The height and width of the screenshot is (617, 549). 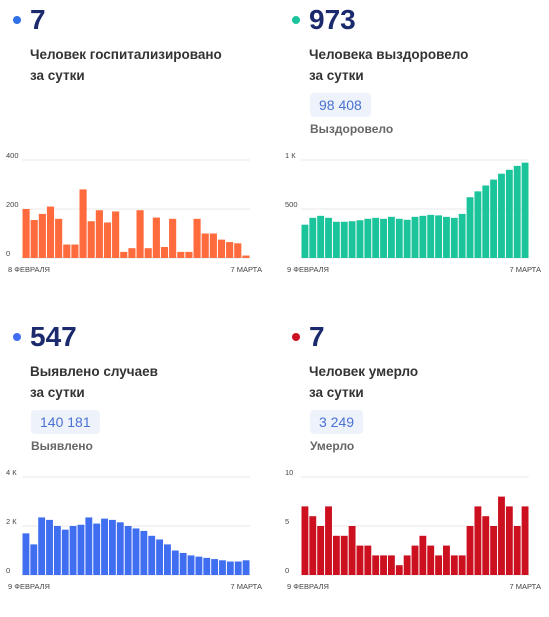 I want to click on y-tick-label: 10, so click(x=289, y=472).